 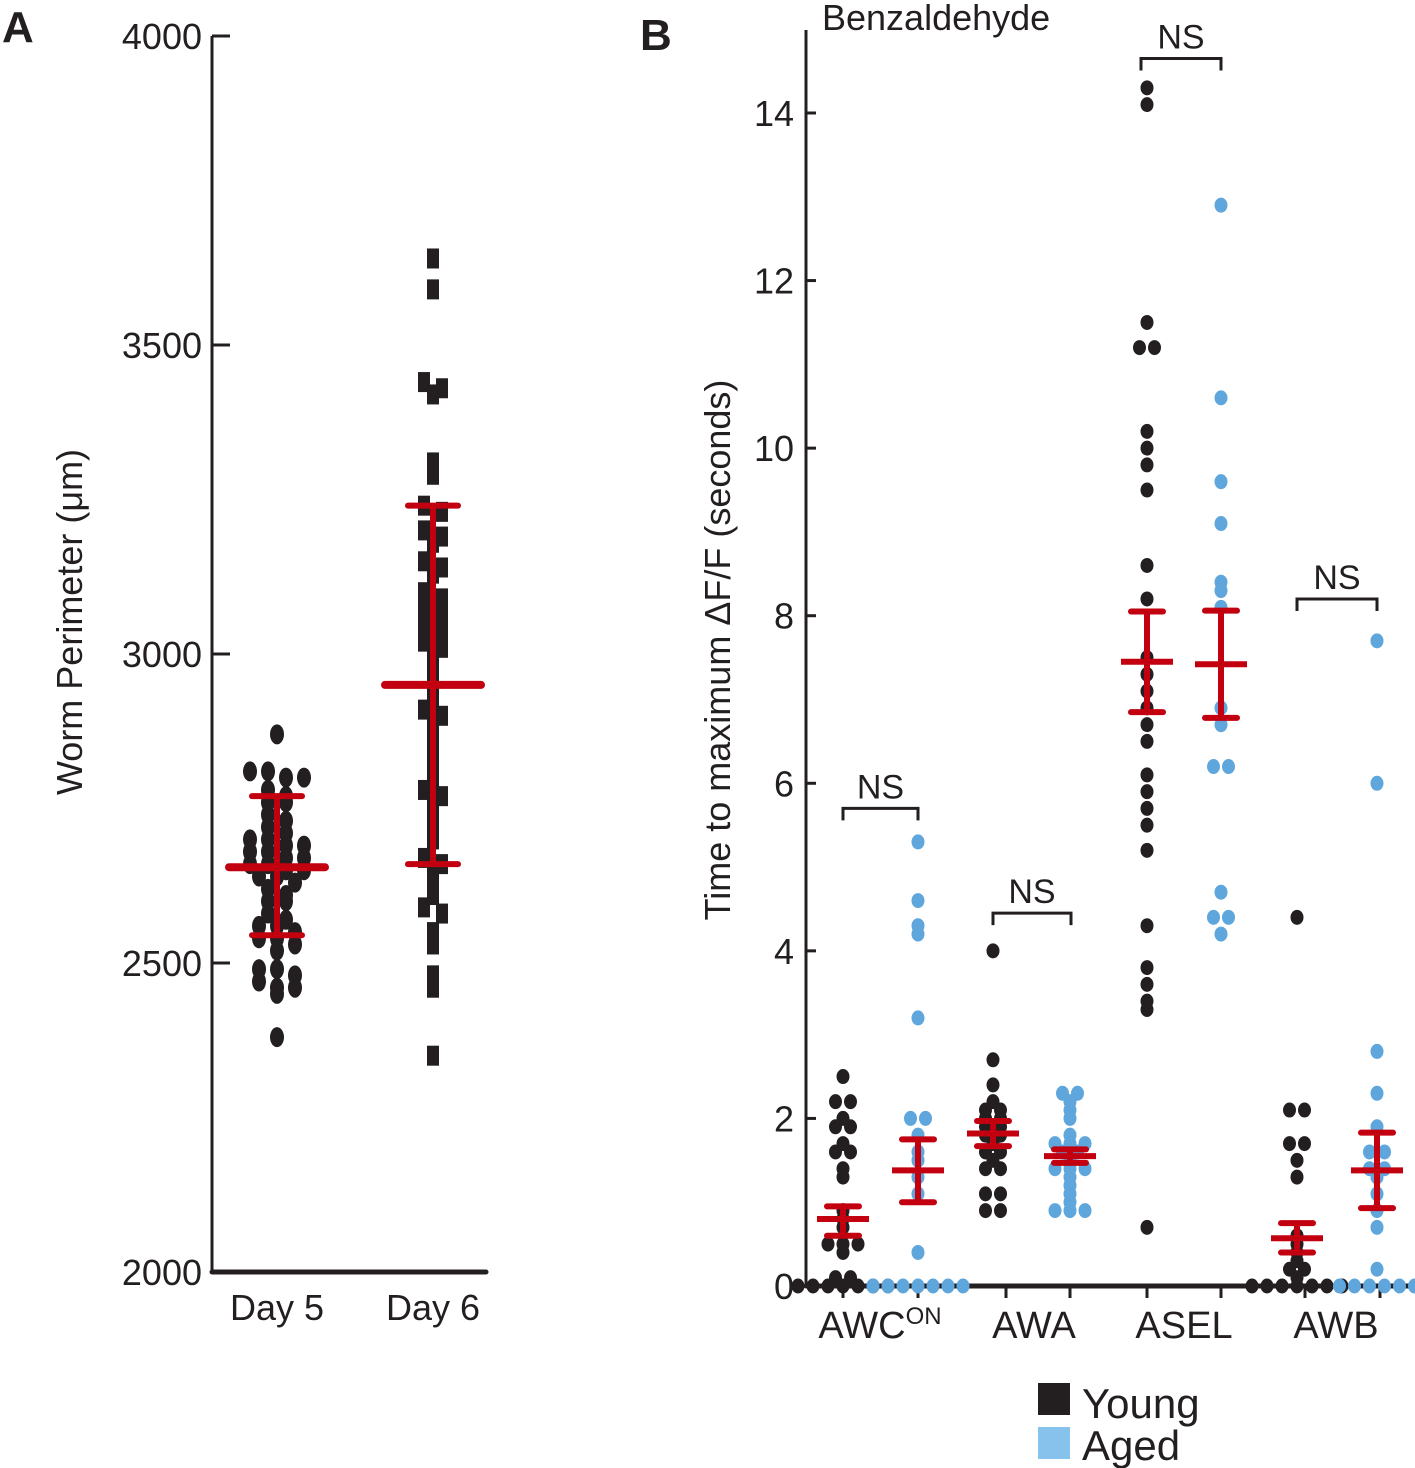 I want to click on panel-b-category-label: AWCON, so click(x=879, y=1325).